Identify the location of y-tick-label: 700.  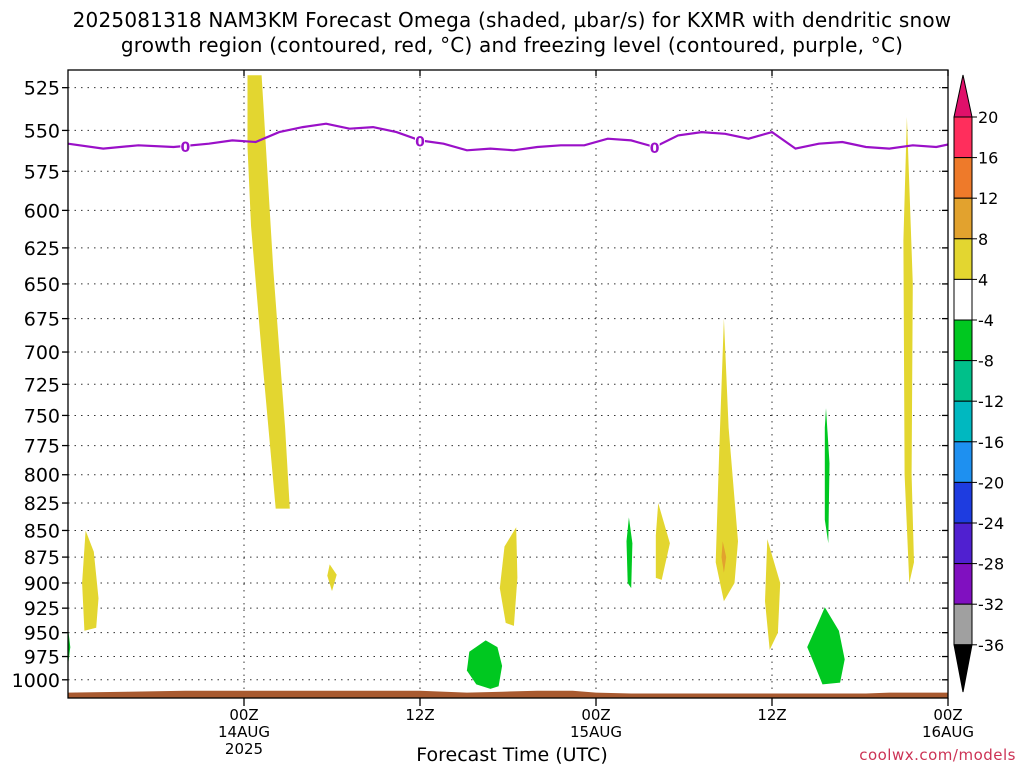
(42, 353).